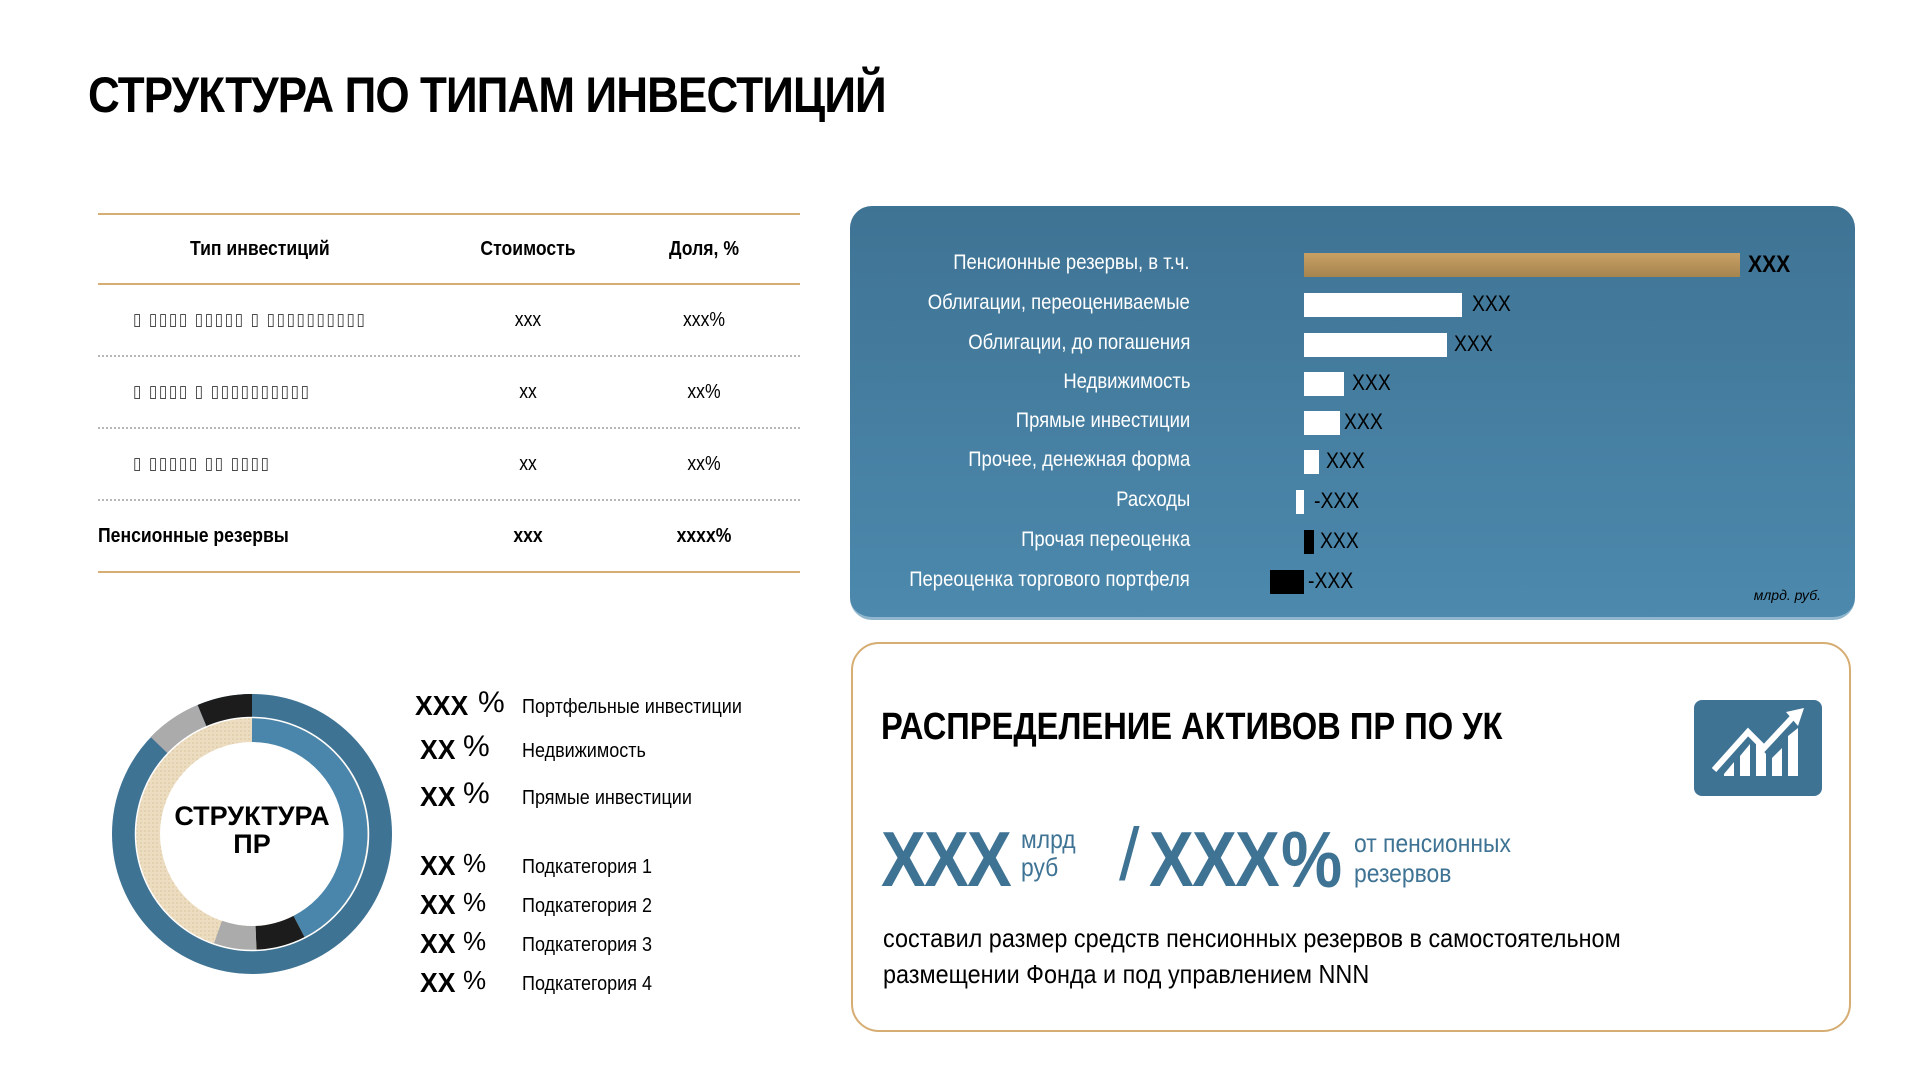  I want to click on donut-title: СТРУКТУРА ПР, so click(252, 830).